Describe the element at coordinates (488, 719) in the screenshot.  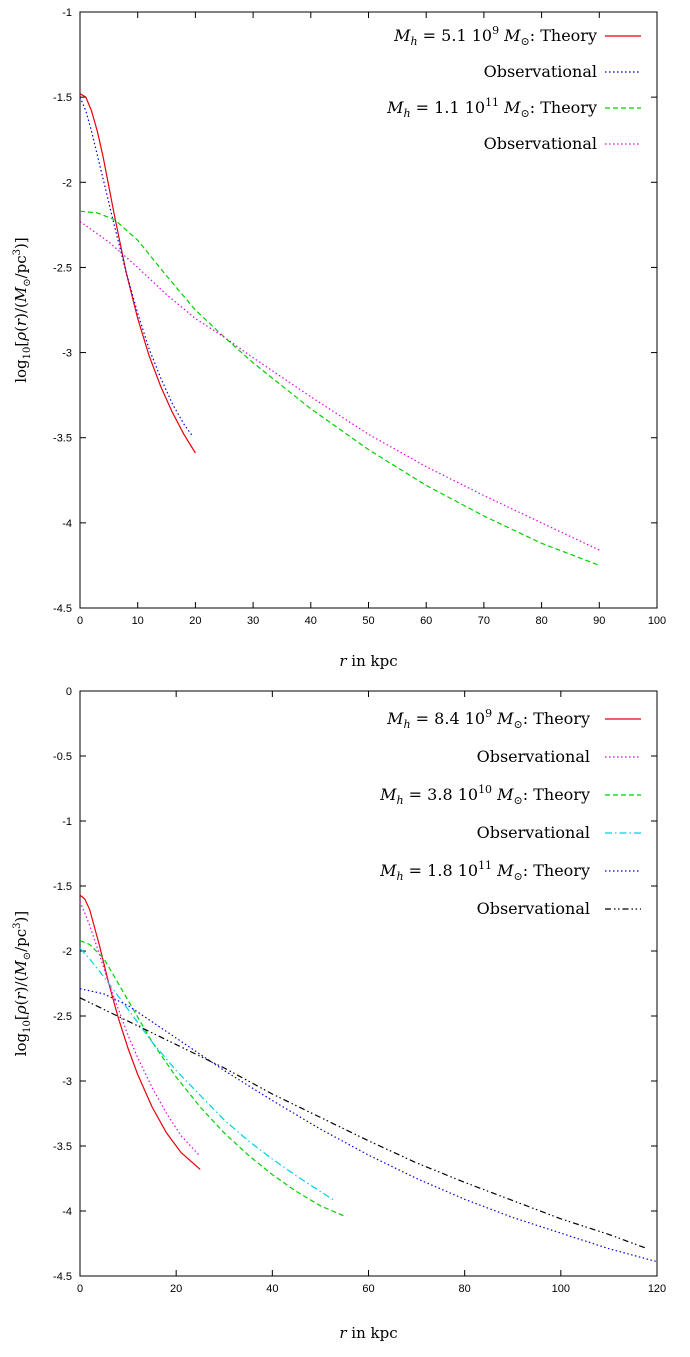
I see `legend-label-1: Mh = 8.4 109 M⊙: Theory` at that location.